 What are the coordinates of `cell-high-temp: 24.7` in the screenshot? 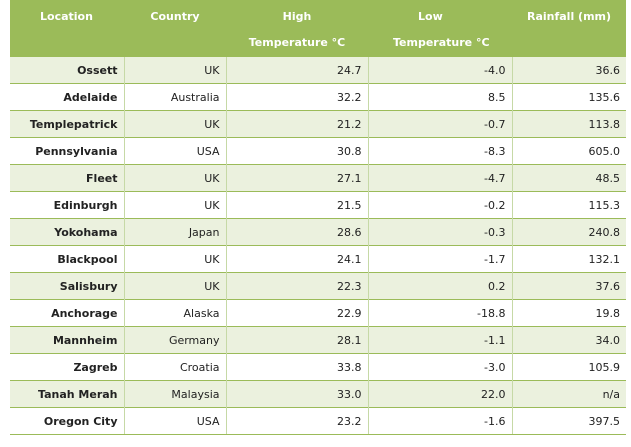 It's located at (296, 70).